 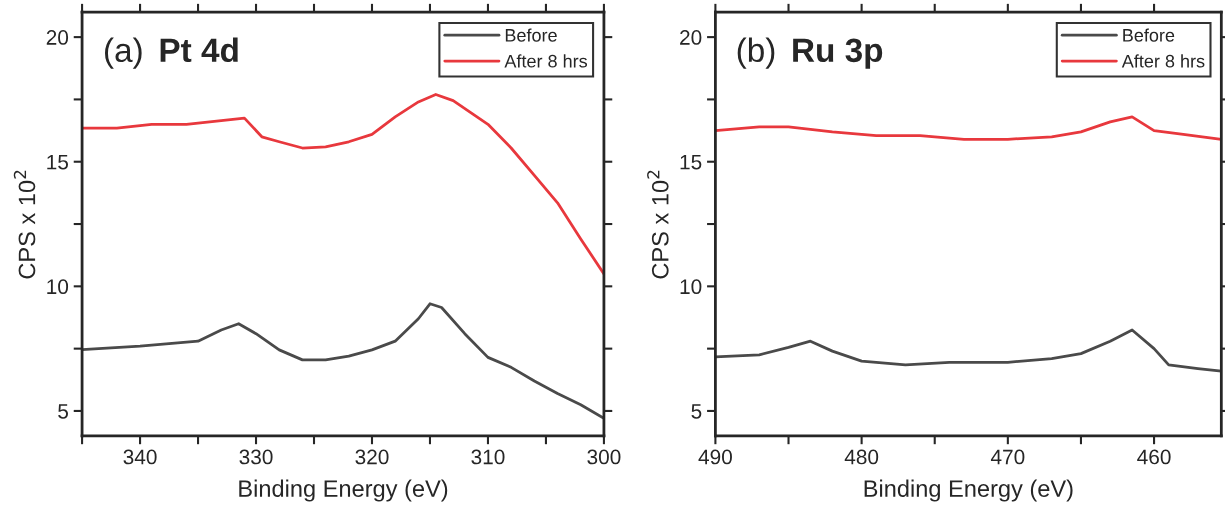 I want to click on x-tick-label: 490, so click(x=715, y=457).